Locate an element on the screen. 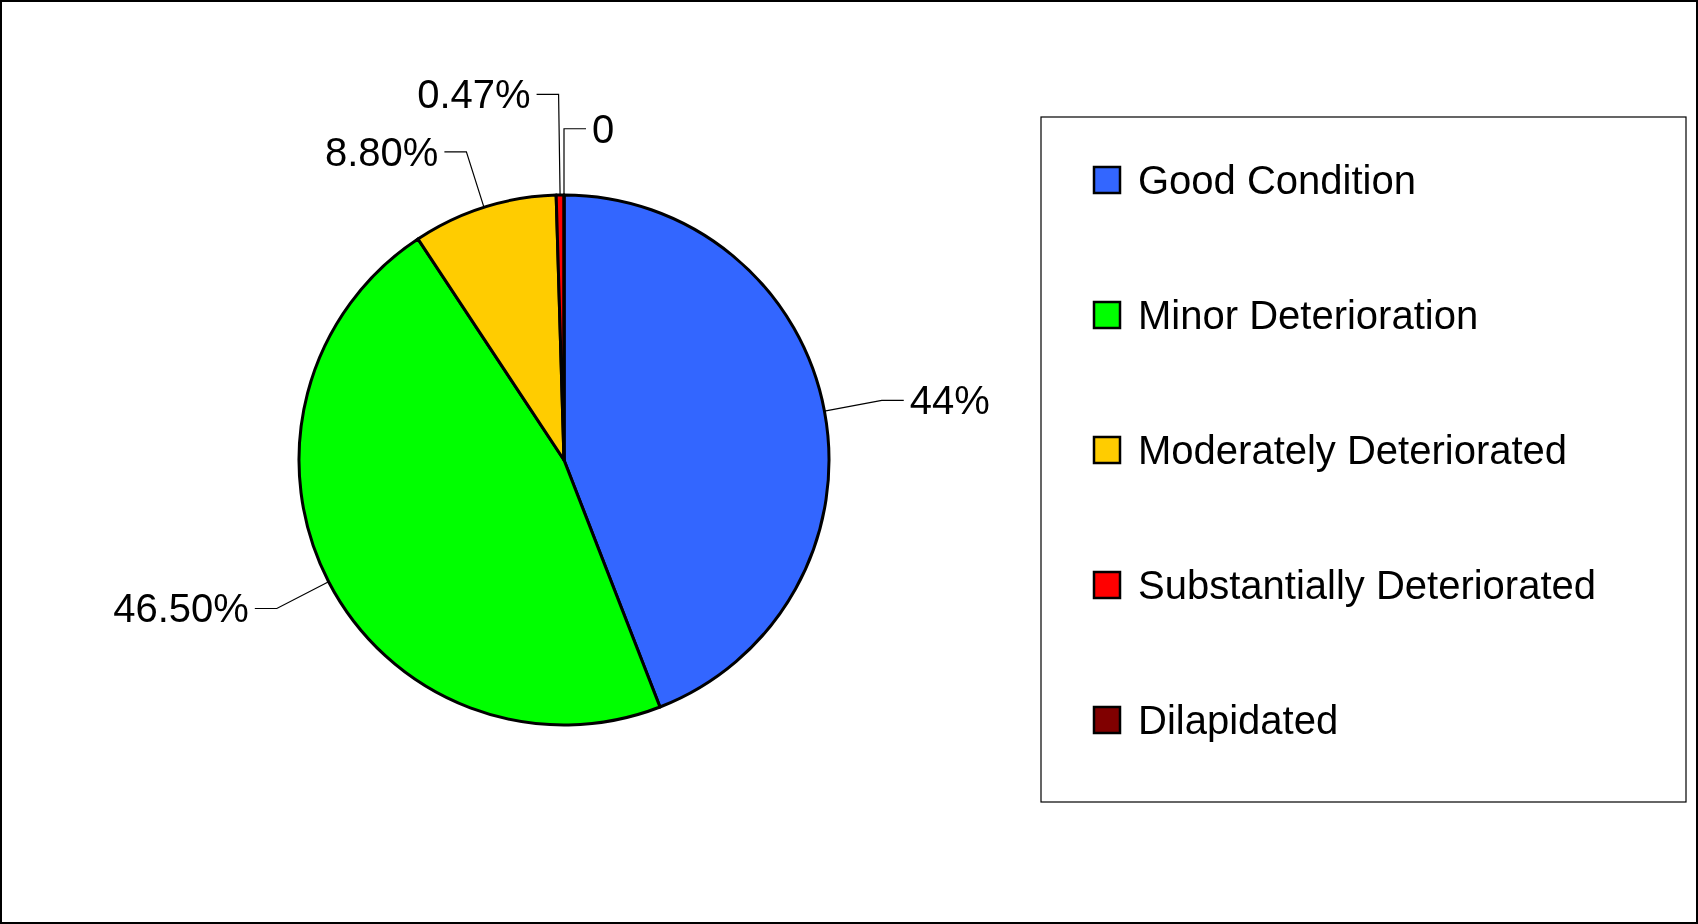  legend-label: Substantially Deteriorated is located at coordinates (1367, 585).